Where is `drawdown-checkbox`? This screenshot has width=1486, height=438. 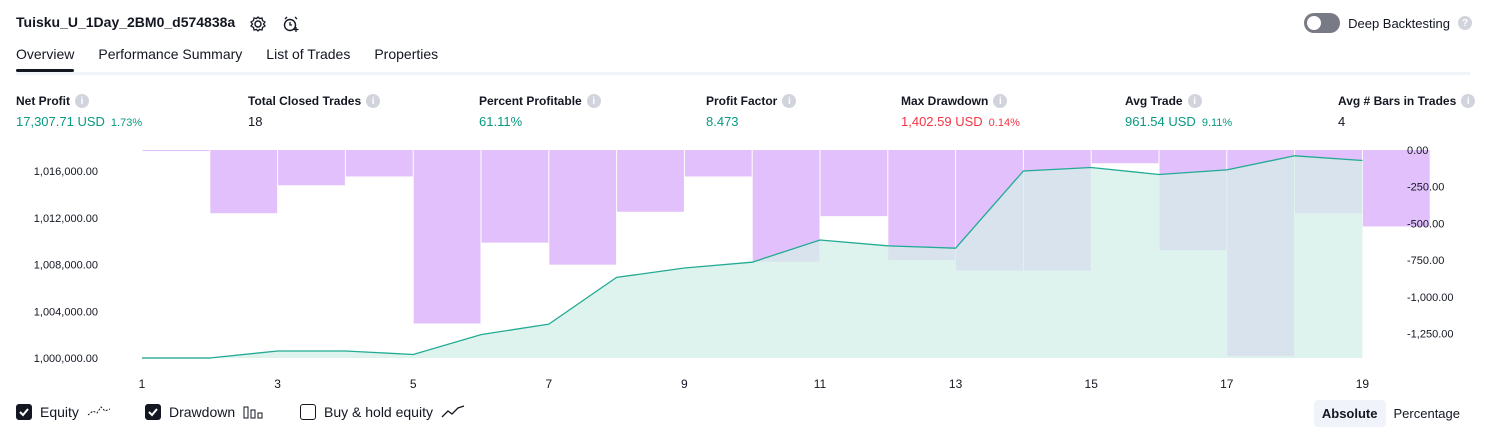 drawdown-checkbox is located at coordinates (153, 412).